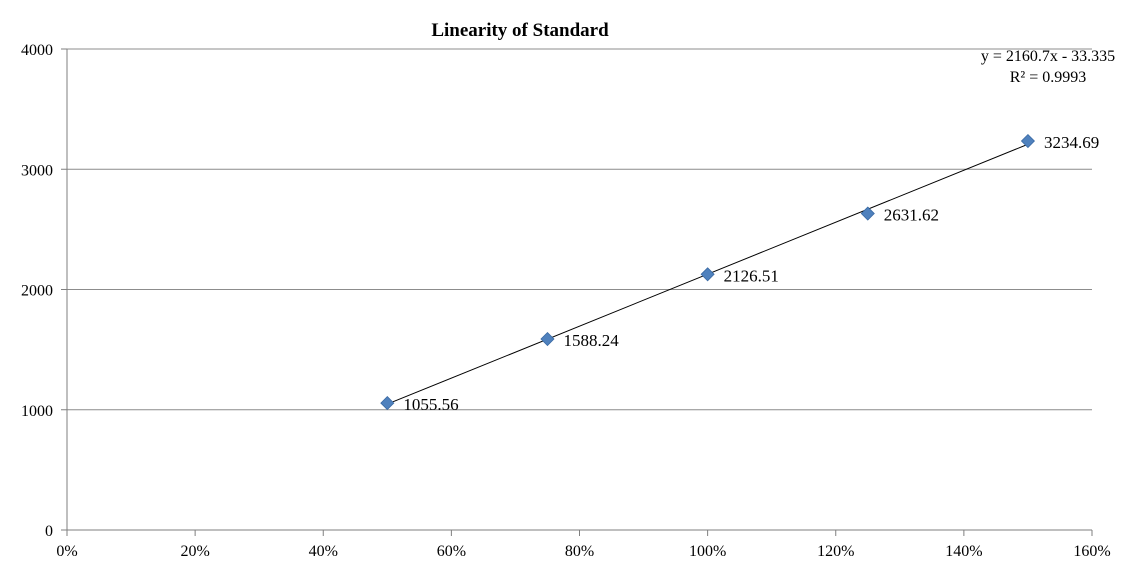 The height and width of the screenshot is (568, 1132). Describe the element at coordinates (323, 551) in the screenshot. I see `x-tick-label: 40%` at that location.